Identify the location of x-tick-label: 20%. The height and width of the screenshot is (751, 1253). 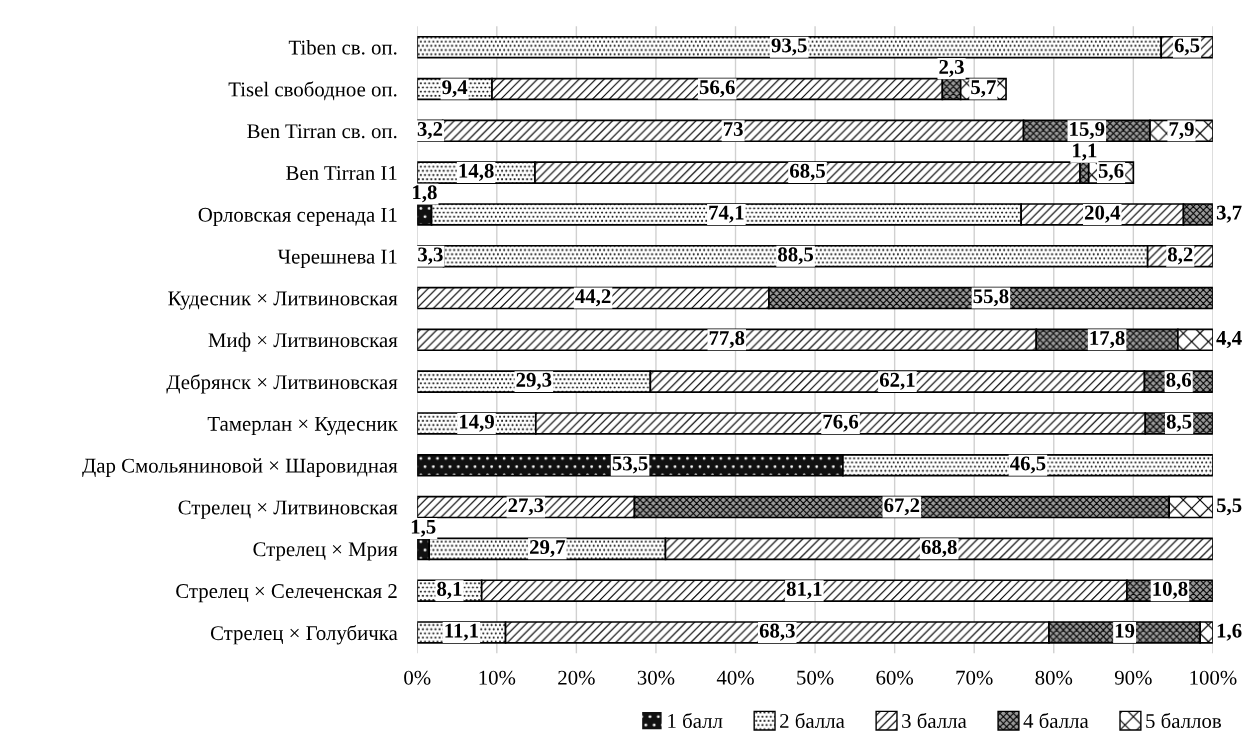
(576, 677).